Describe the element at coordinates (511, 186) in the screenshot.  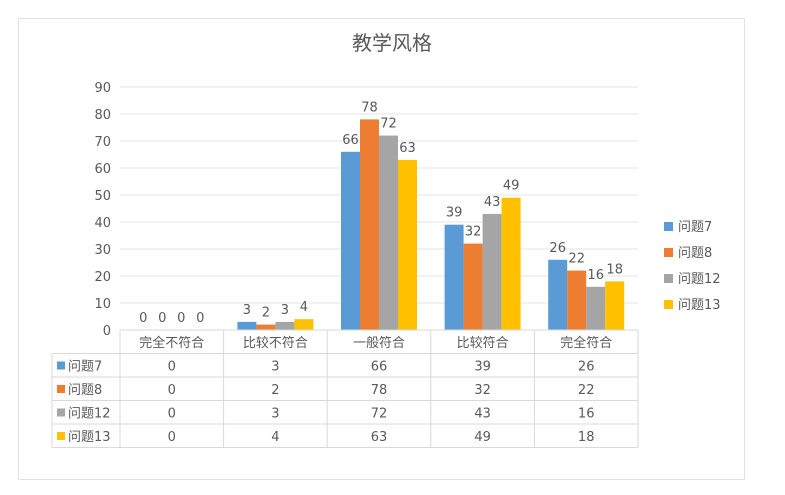
I see `data-label: 49` at that location.